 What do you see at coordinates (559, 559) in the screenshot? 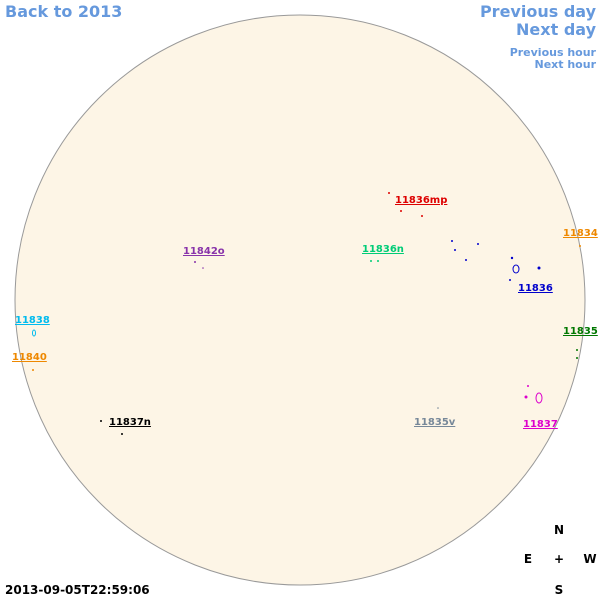
I see `compass-center: +` at bounding box center [559, 559].